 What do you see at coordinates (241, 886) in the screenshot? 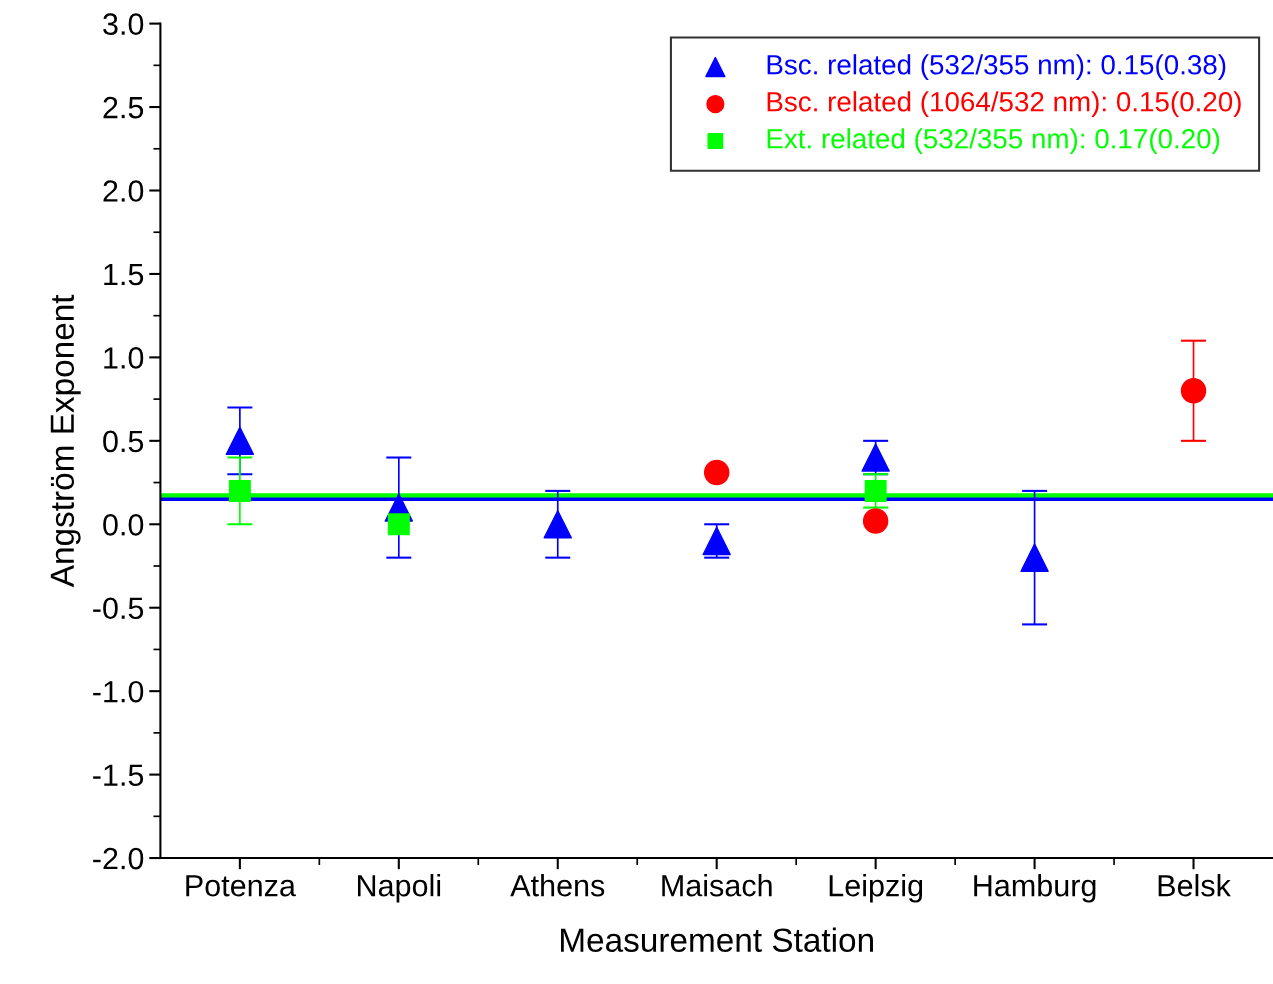
I see `x-tick-label: Potenza` at bounding box center [241, 886].